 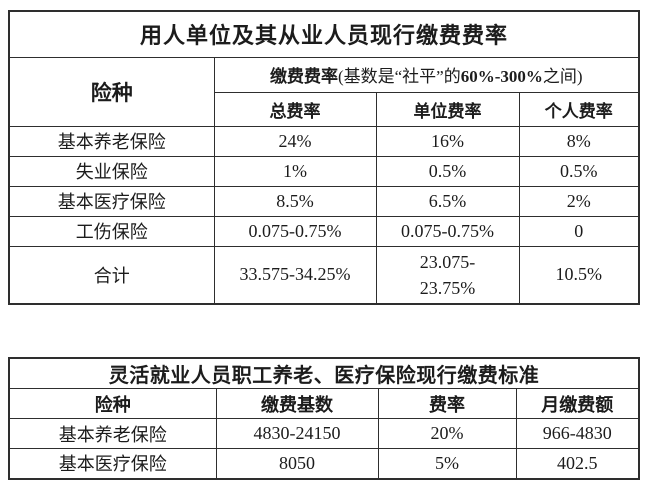 I want to click on table2-title-row: 灵活就业人员职工养老、医疗保险现行缴费标准, so click(x=324, y=373).